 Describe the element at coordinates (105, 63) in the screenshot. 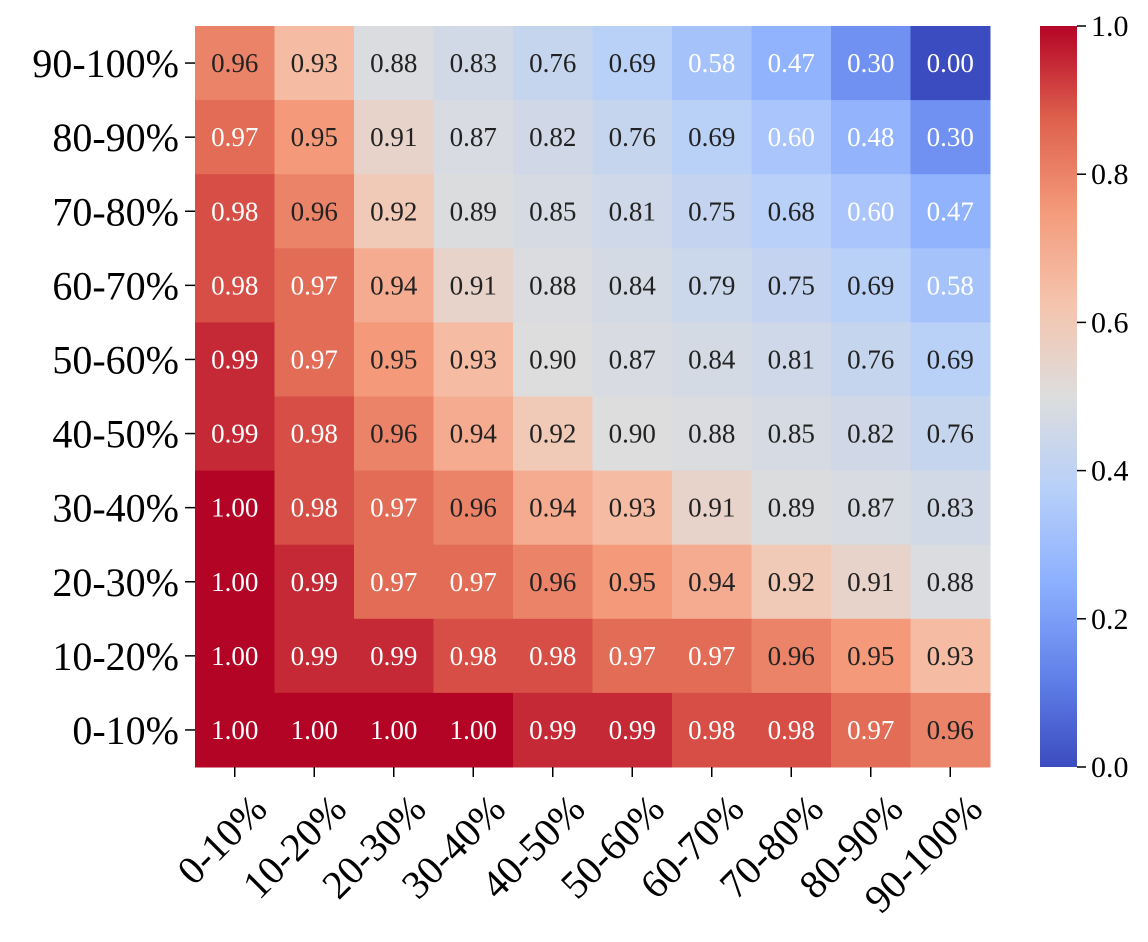

I see `y-tick-label: 90-100%` at that location.